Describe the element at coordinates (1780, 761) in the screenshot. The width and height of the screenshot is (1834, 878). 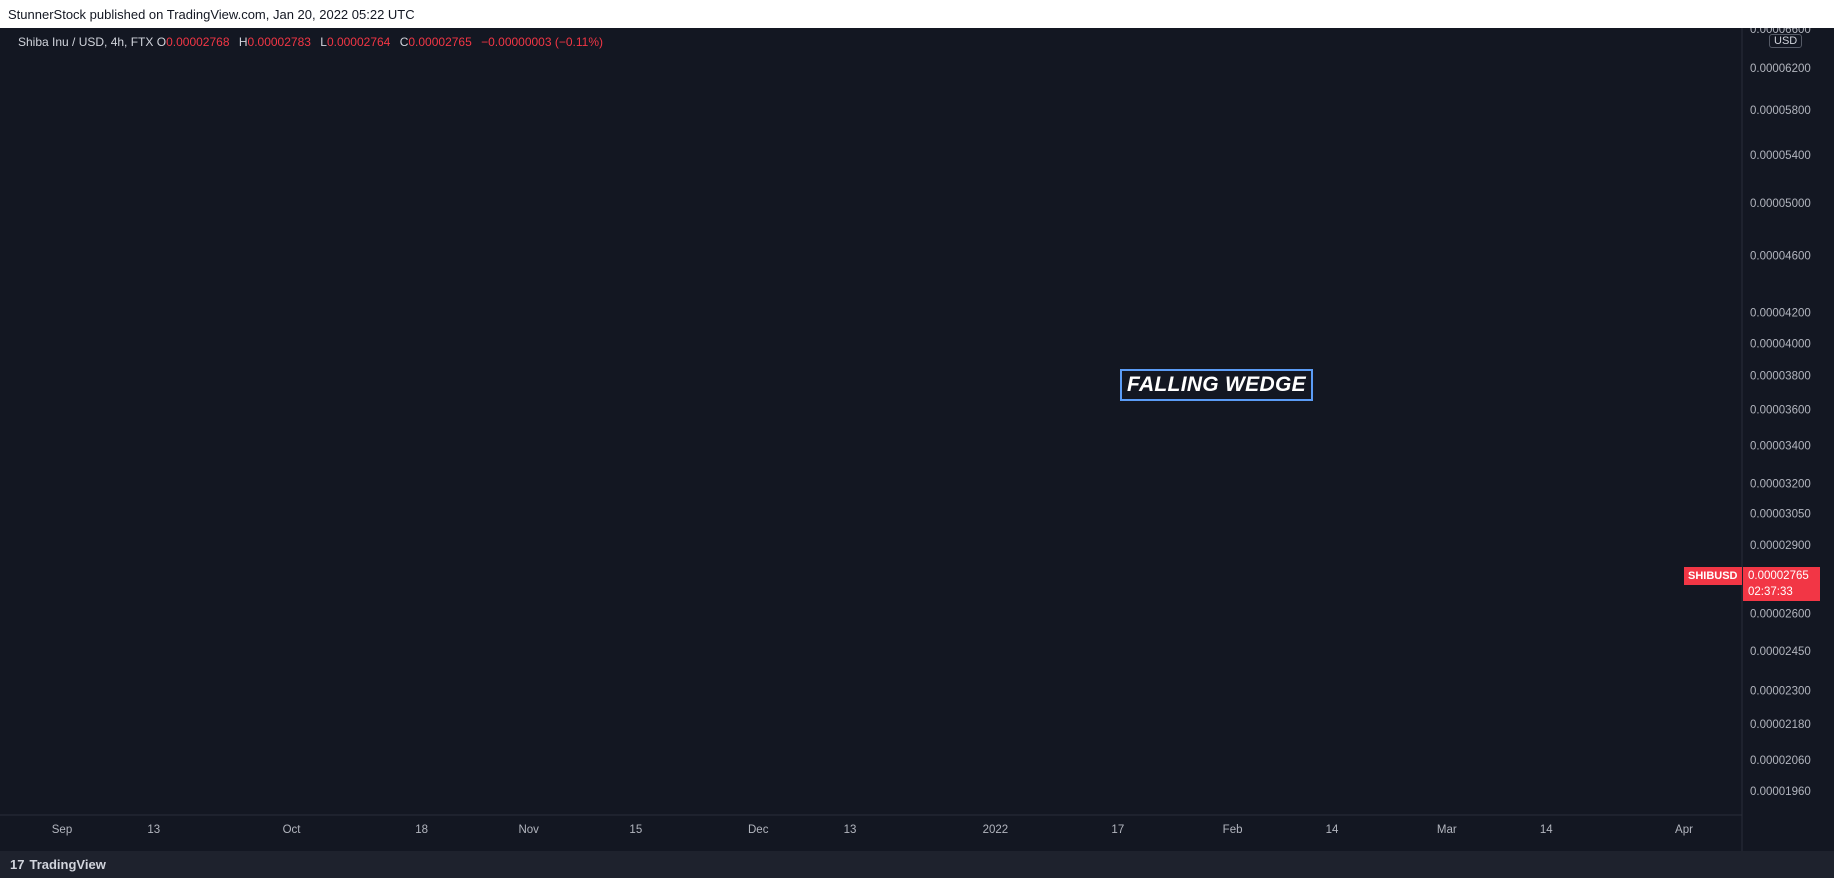
I see `y-tick-label: 0.00002060` at that location.